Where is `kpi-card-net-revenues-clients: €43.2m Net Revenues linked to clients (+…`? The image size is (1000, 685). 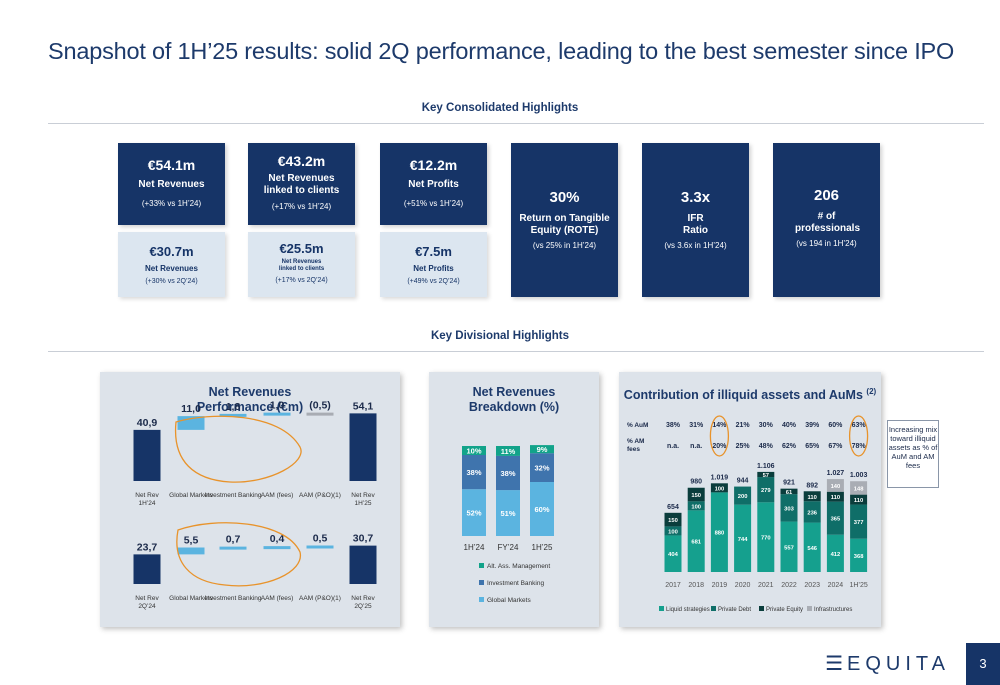 kpi-card-net-revenues-clients: €43.2m Net Revenues linked to clients (+… is located at coordinates (301, 184).